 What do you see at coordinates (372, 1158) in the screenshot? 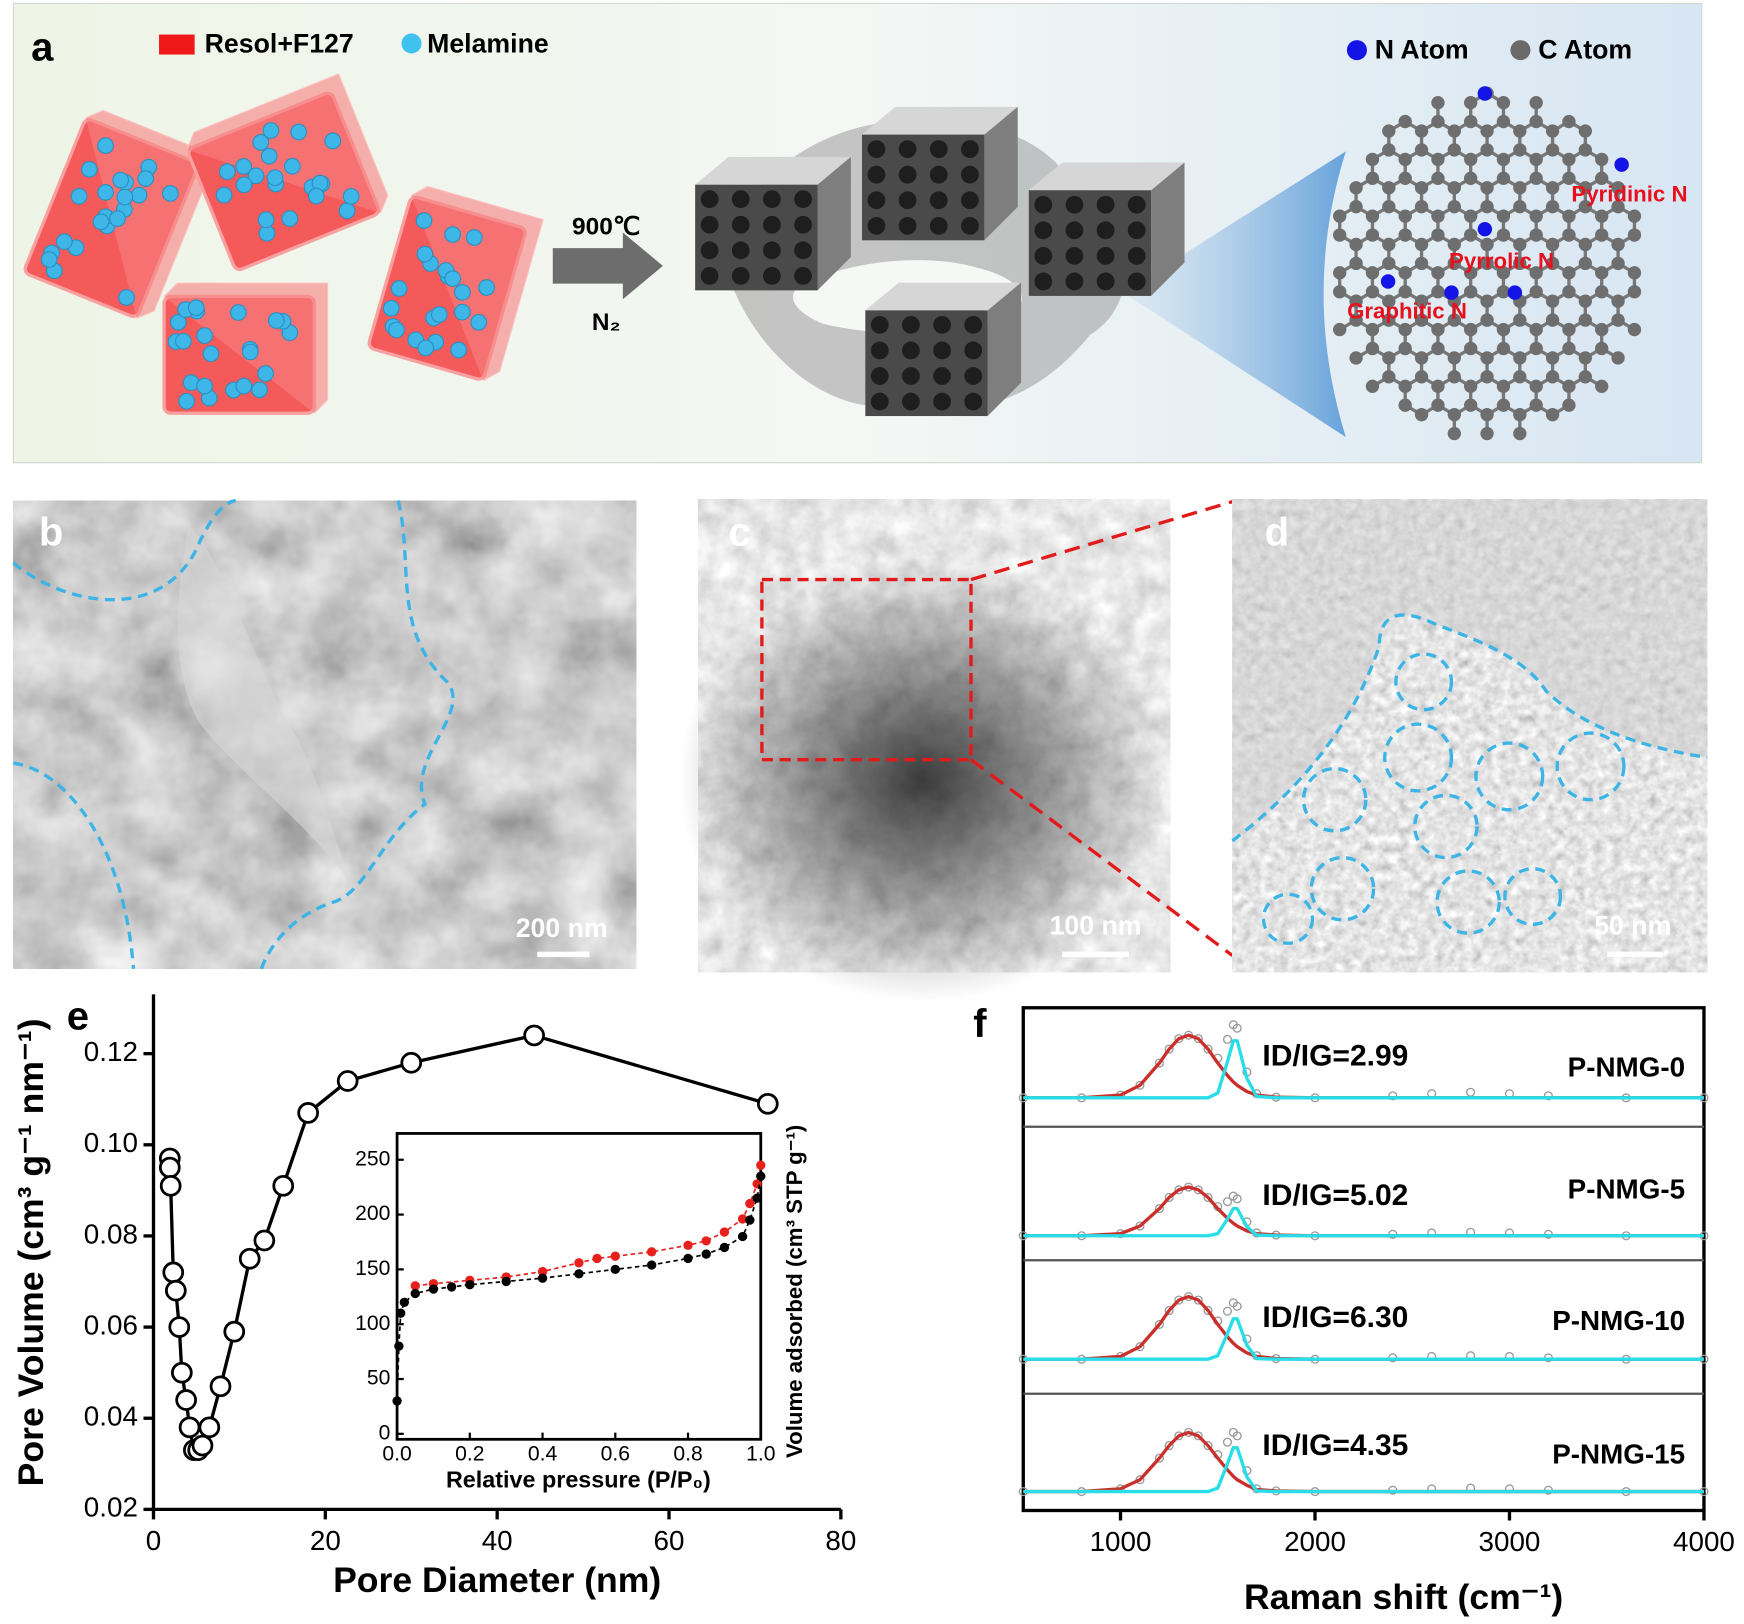
I see `inset-y-tick-label: 250` at bounding box center [372, 1158].